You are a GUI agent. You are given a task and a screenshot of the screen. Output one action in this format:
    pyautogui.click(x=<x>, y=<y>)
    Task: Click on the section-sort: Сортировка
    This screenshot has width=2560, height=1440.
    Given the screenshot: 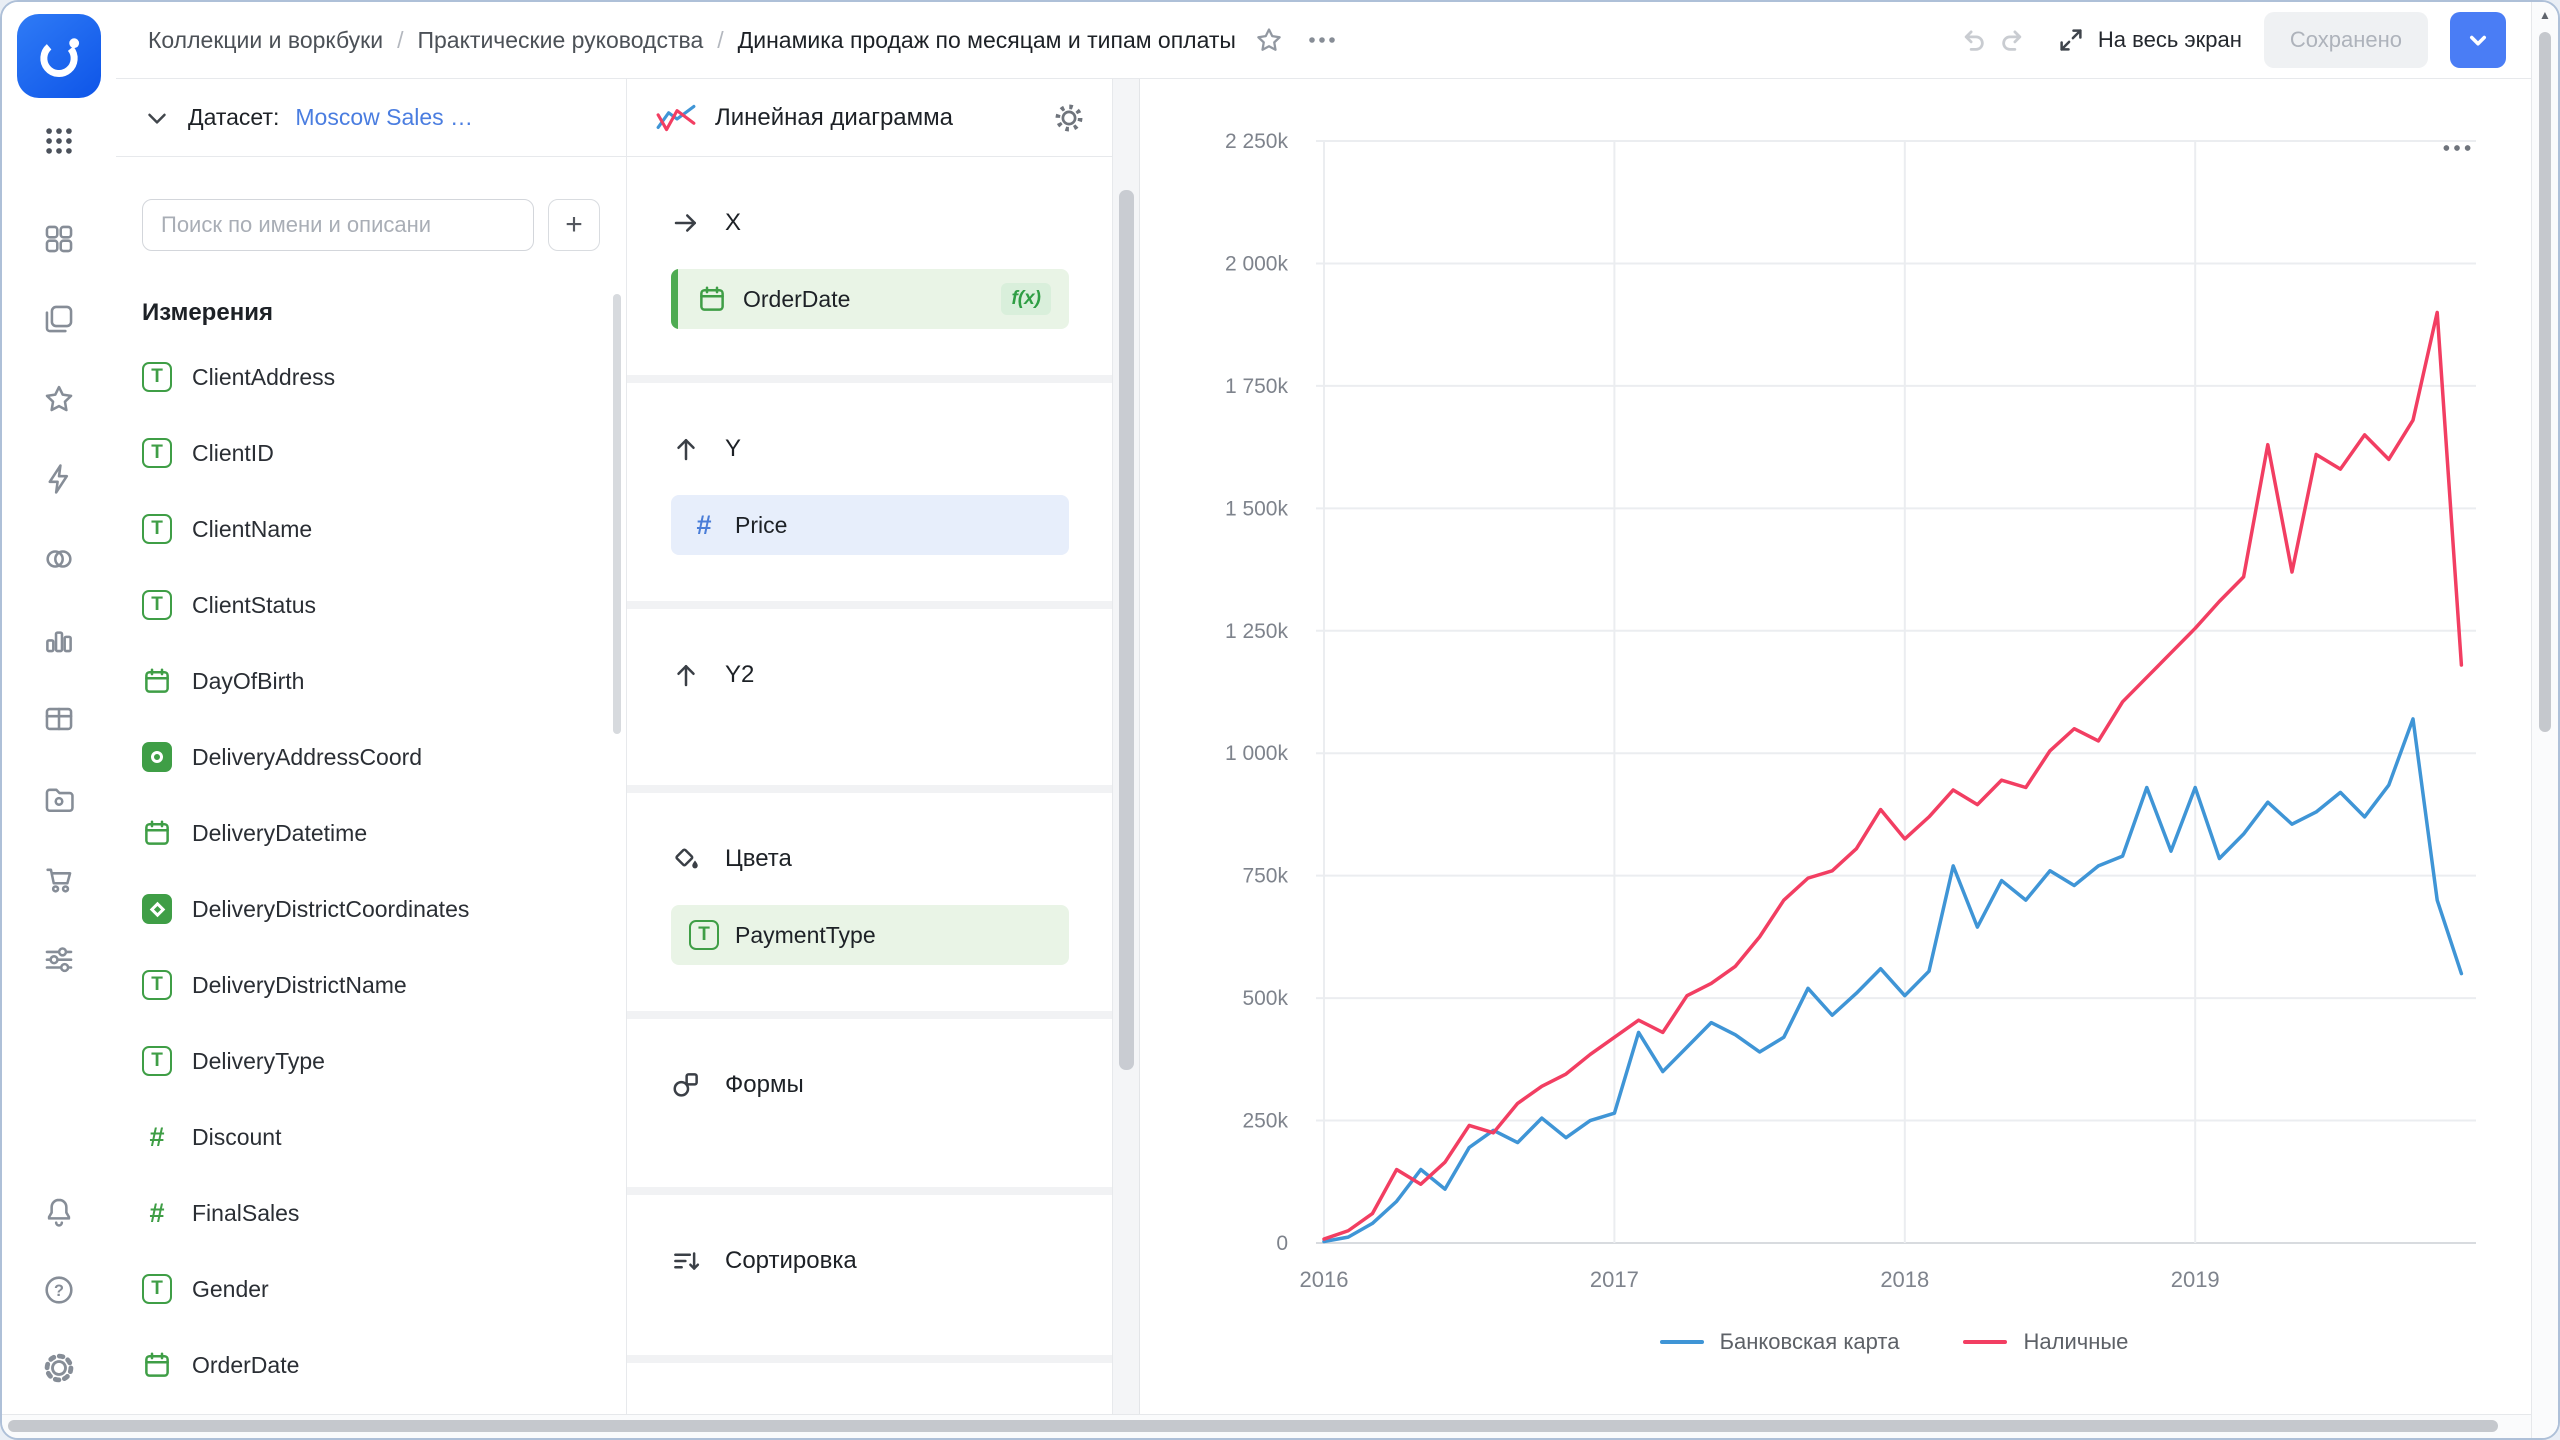 What is the action you would take?
    pyautogui.click(x=870, y=1275)
    